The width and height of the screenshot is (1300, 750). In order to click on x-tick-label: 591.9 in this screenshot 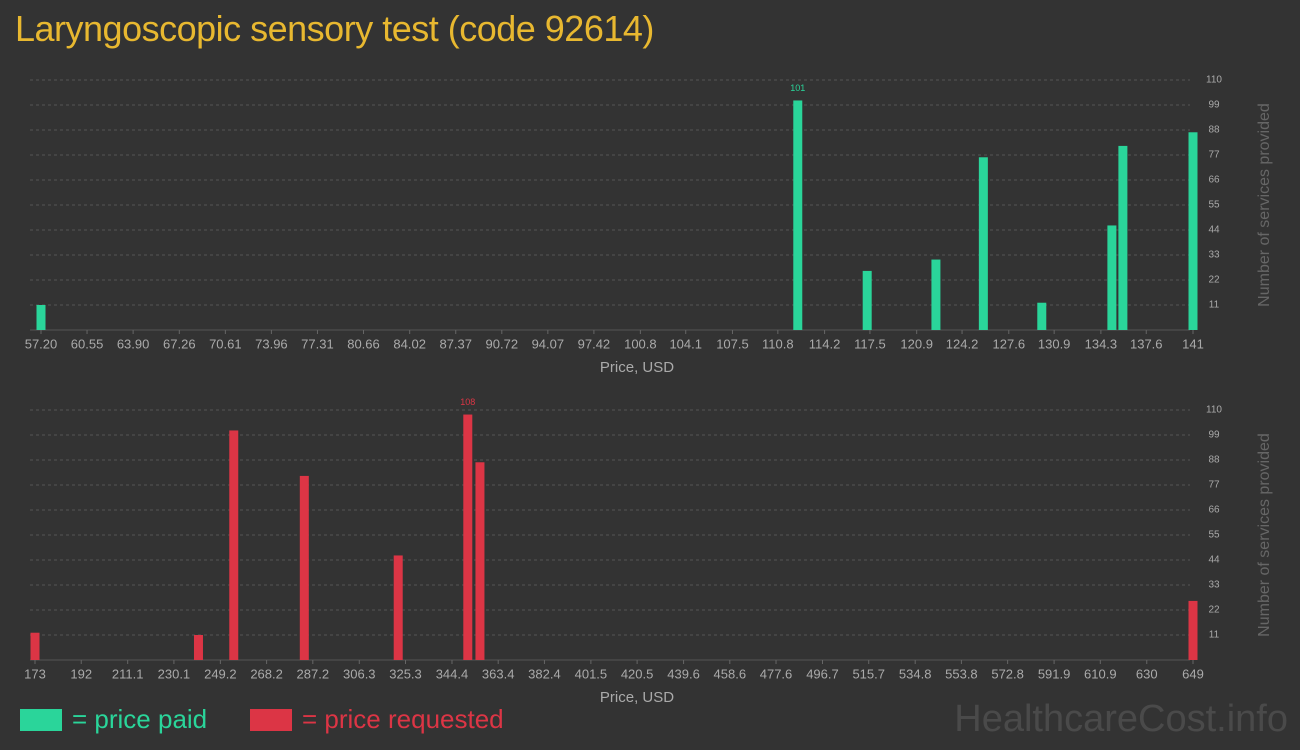, I will do `click(1054, 673)`.